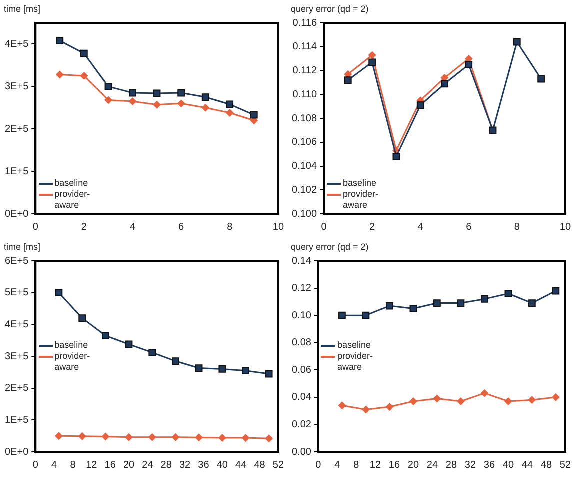 The height and width of the screenshot is (477, 574). I want to click on x-tick-label: 44, so click(242, 465).